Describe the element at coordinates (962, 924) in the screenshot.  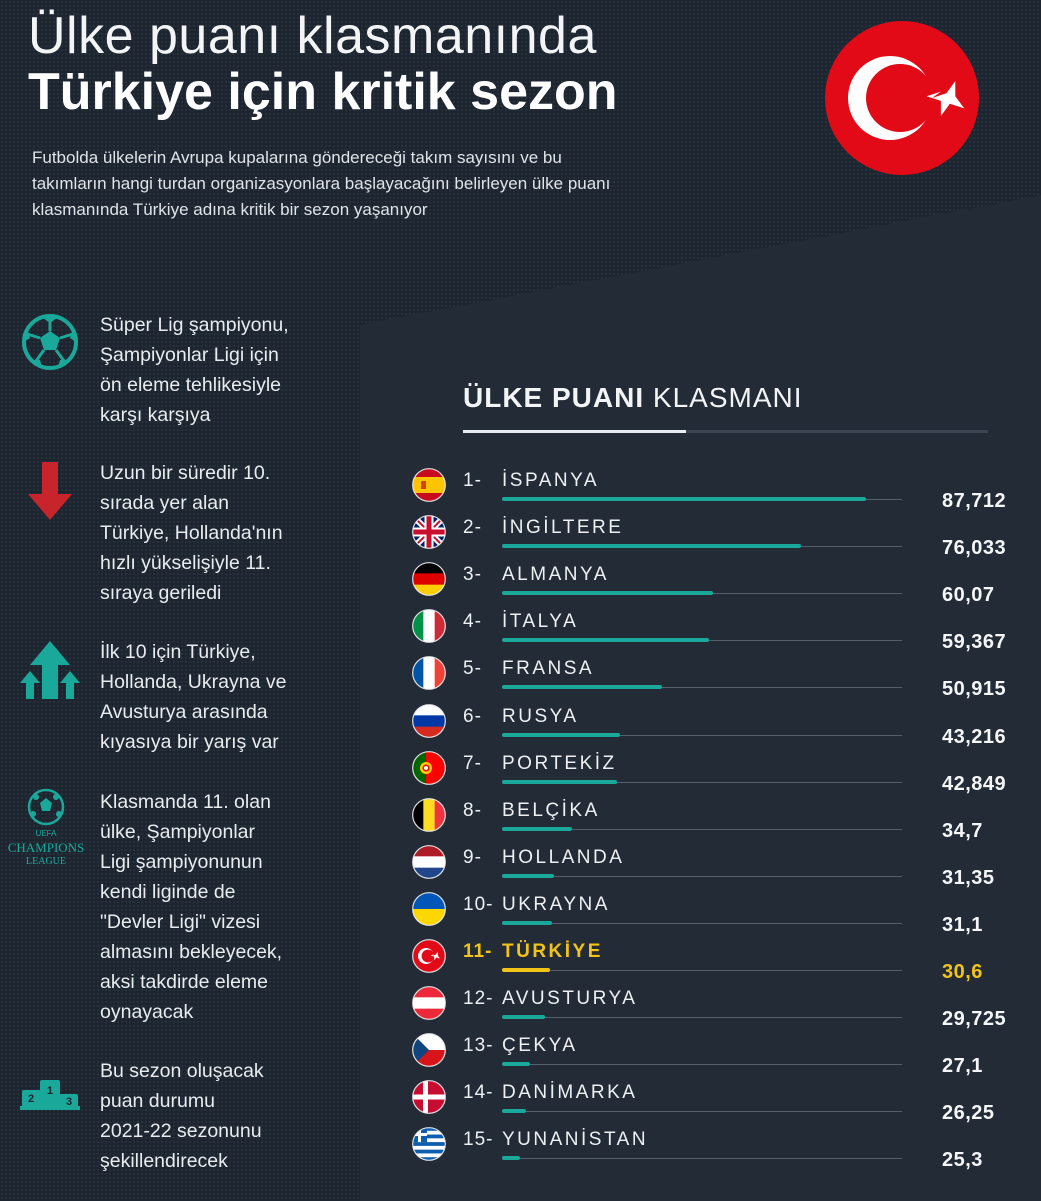
I see `score-value: 31,1` at that location.